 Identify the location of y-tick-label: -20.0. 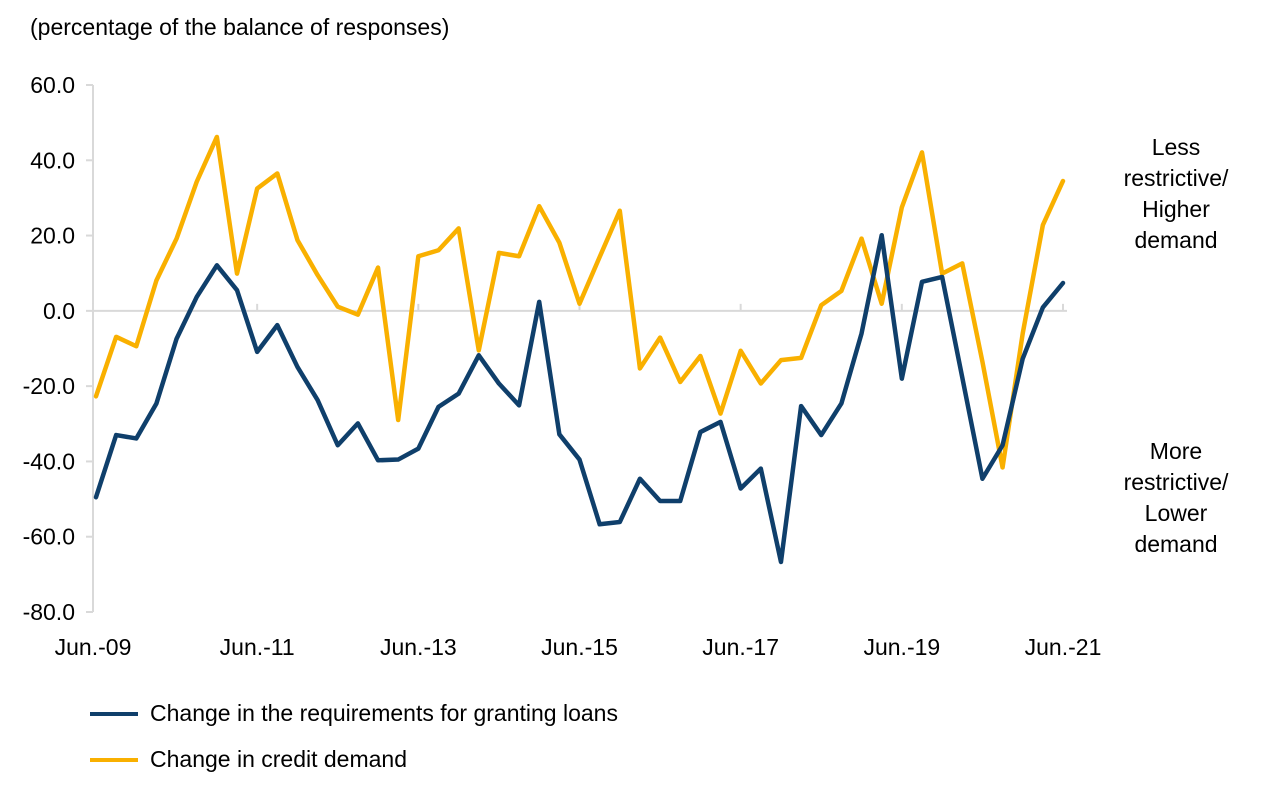
(49, 386).